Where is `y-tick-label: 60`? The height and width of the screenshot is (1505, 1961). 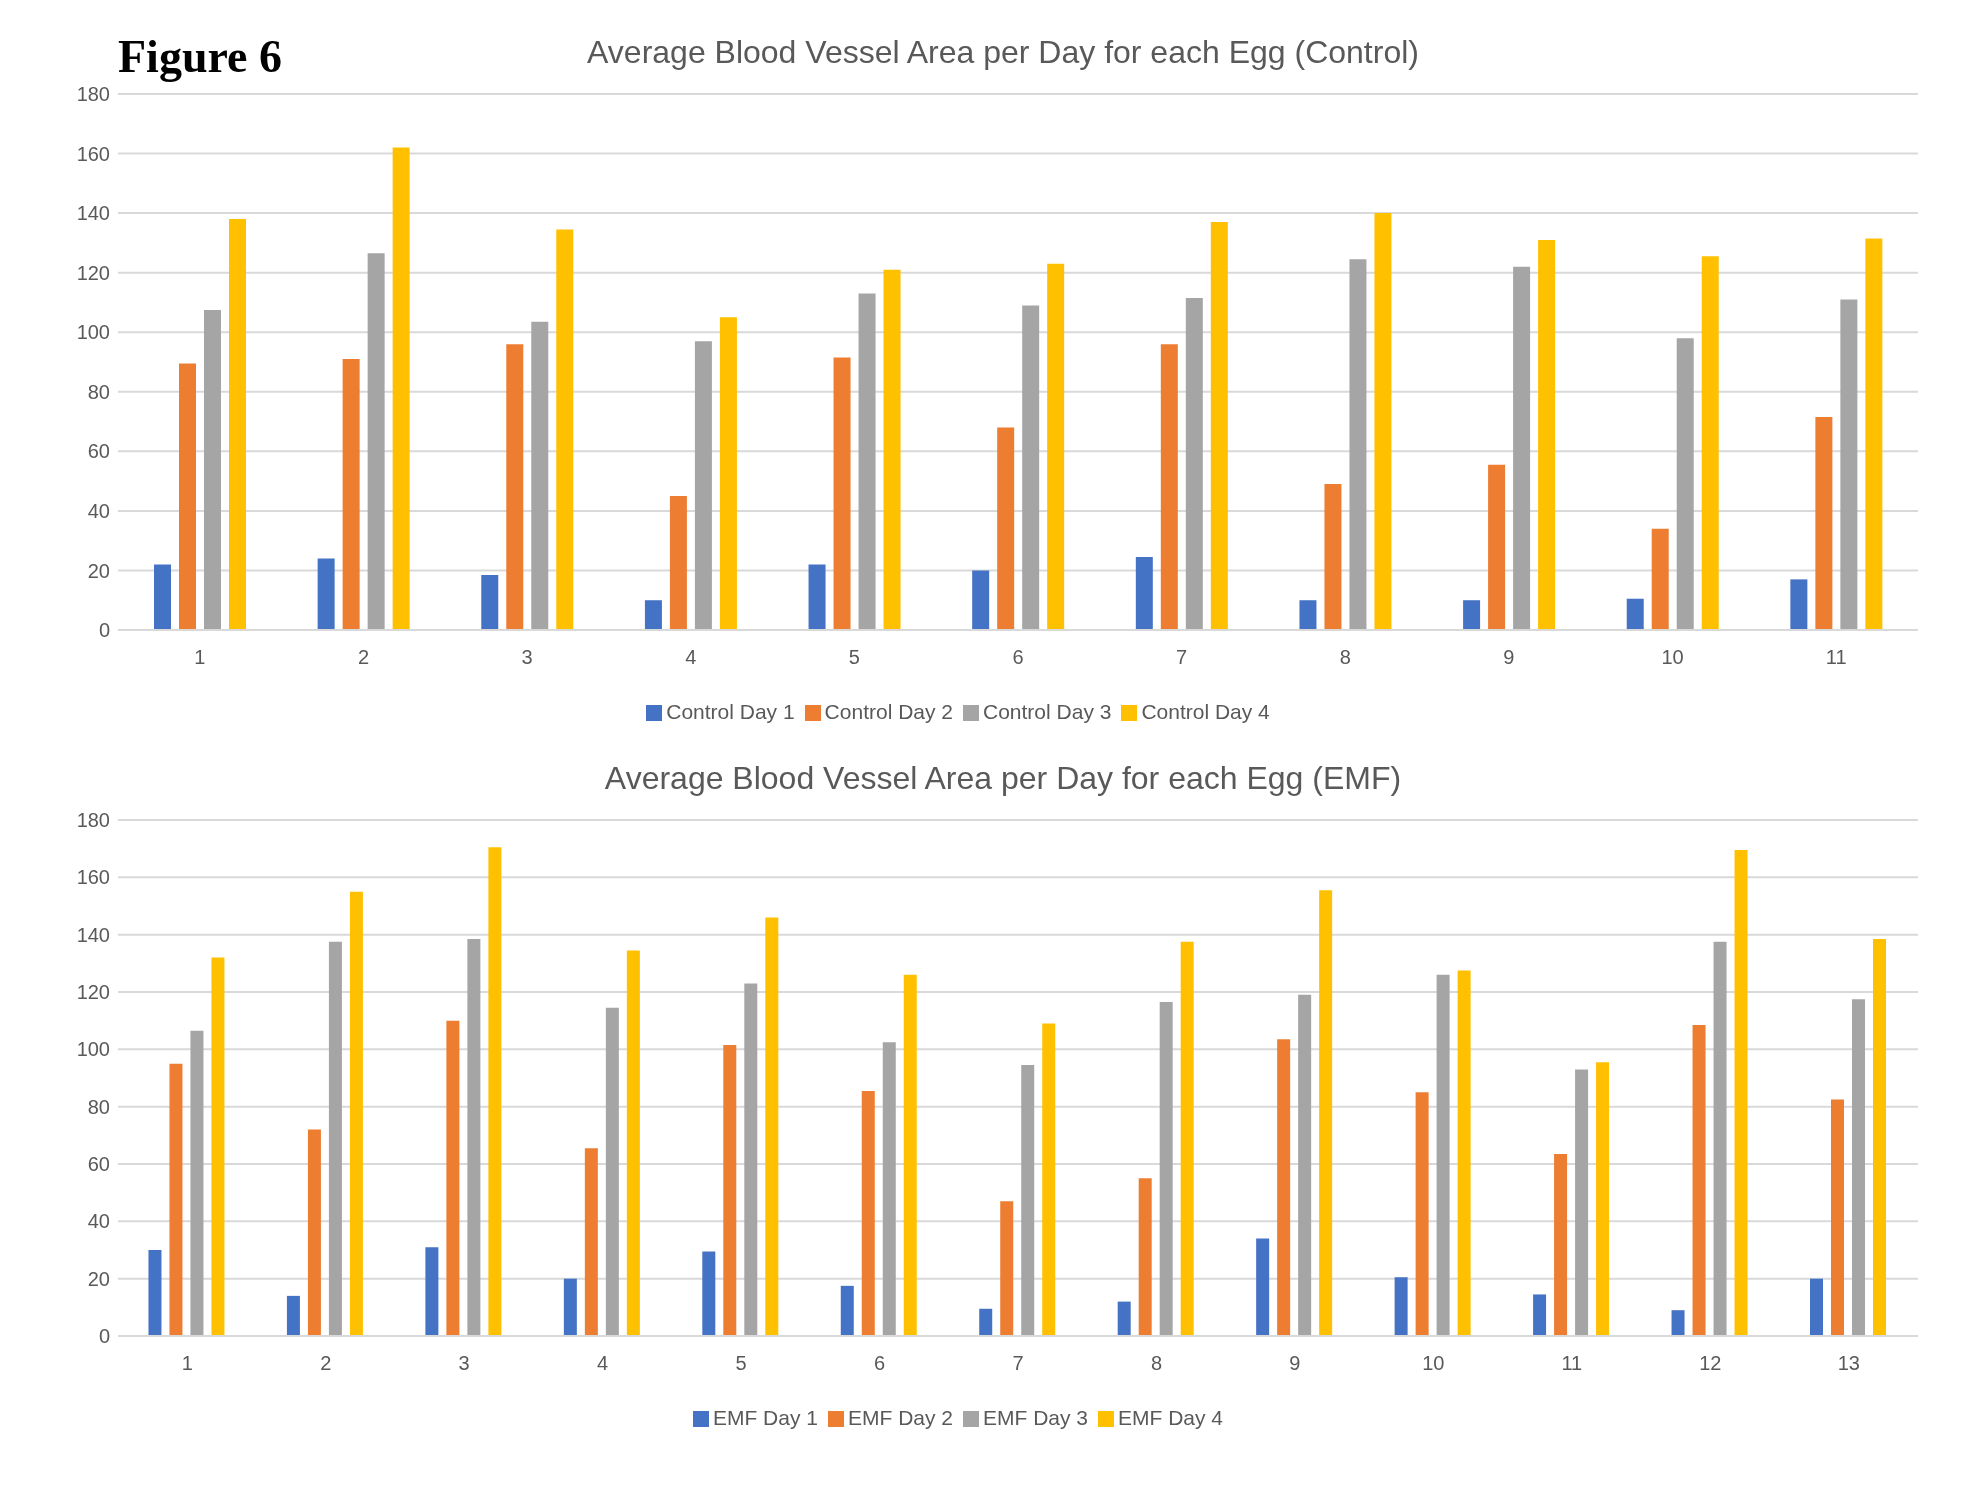
y-tick-label: 60 is located at coordinates (98, 451).